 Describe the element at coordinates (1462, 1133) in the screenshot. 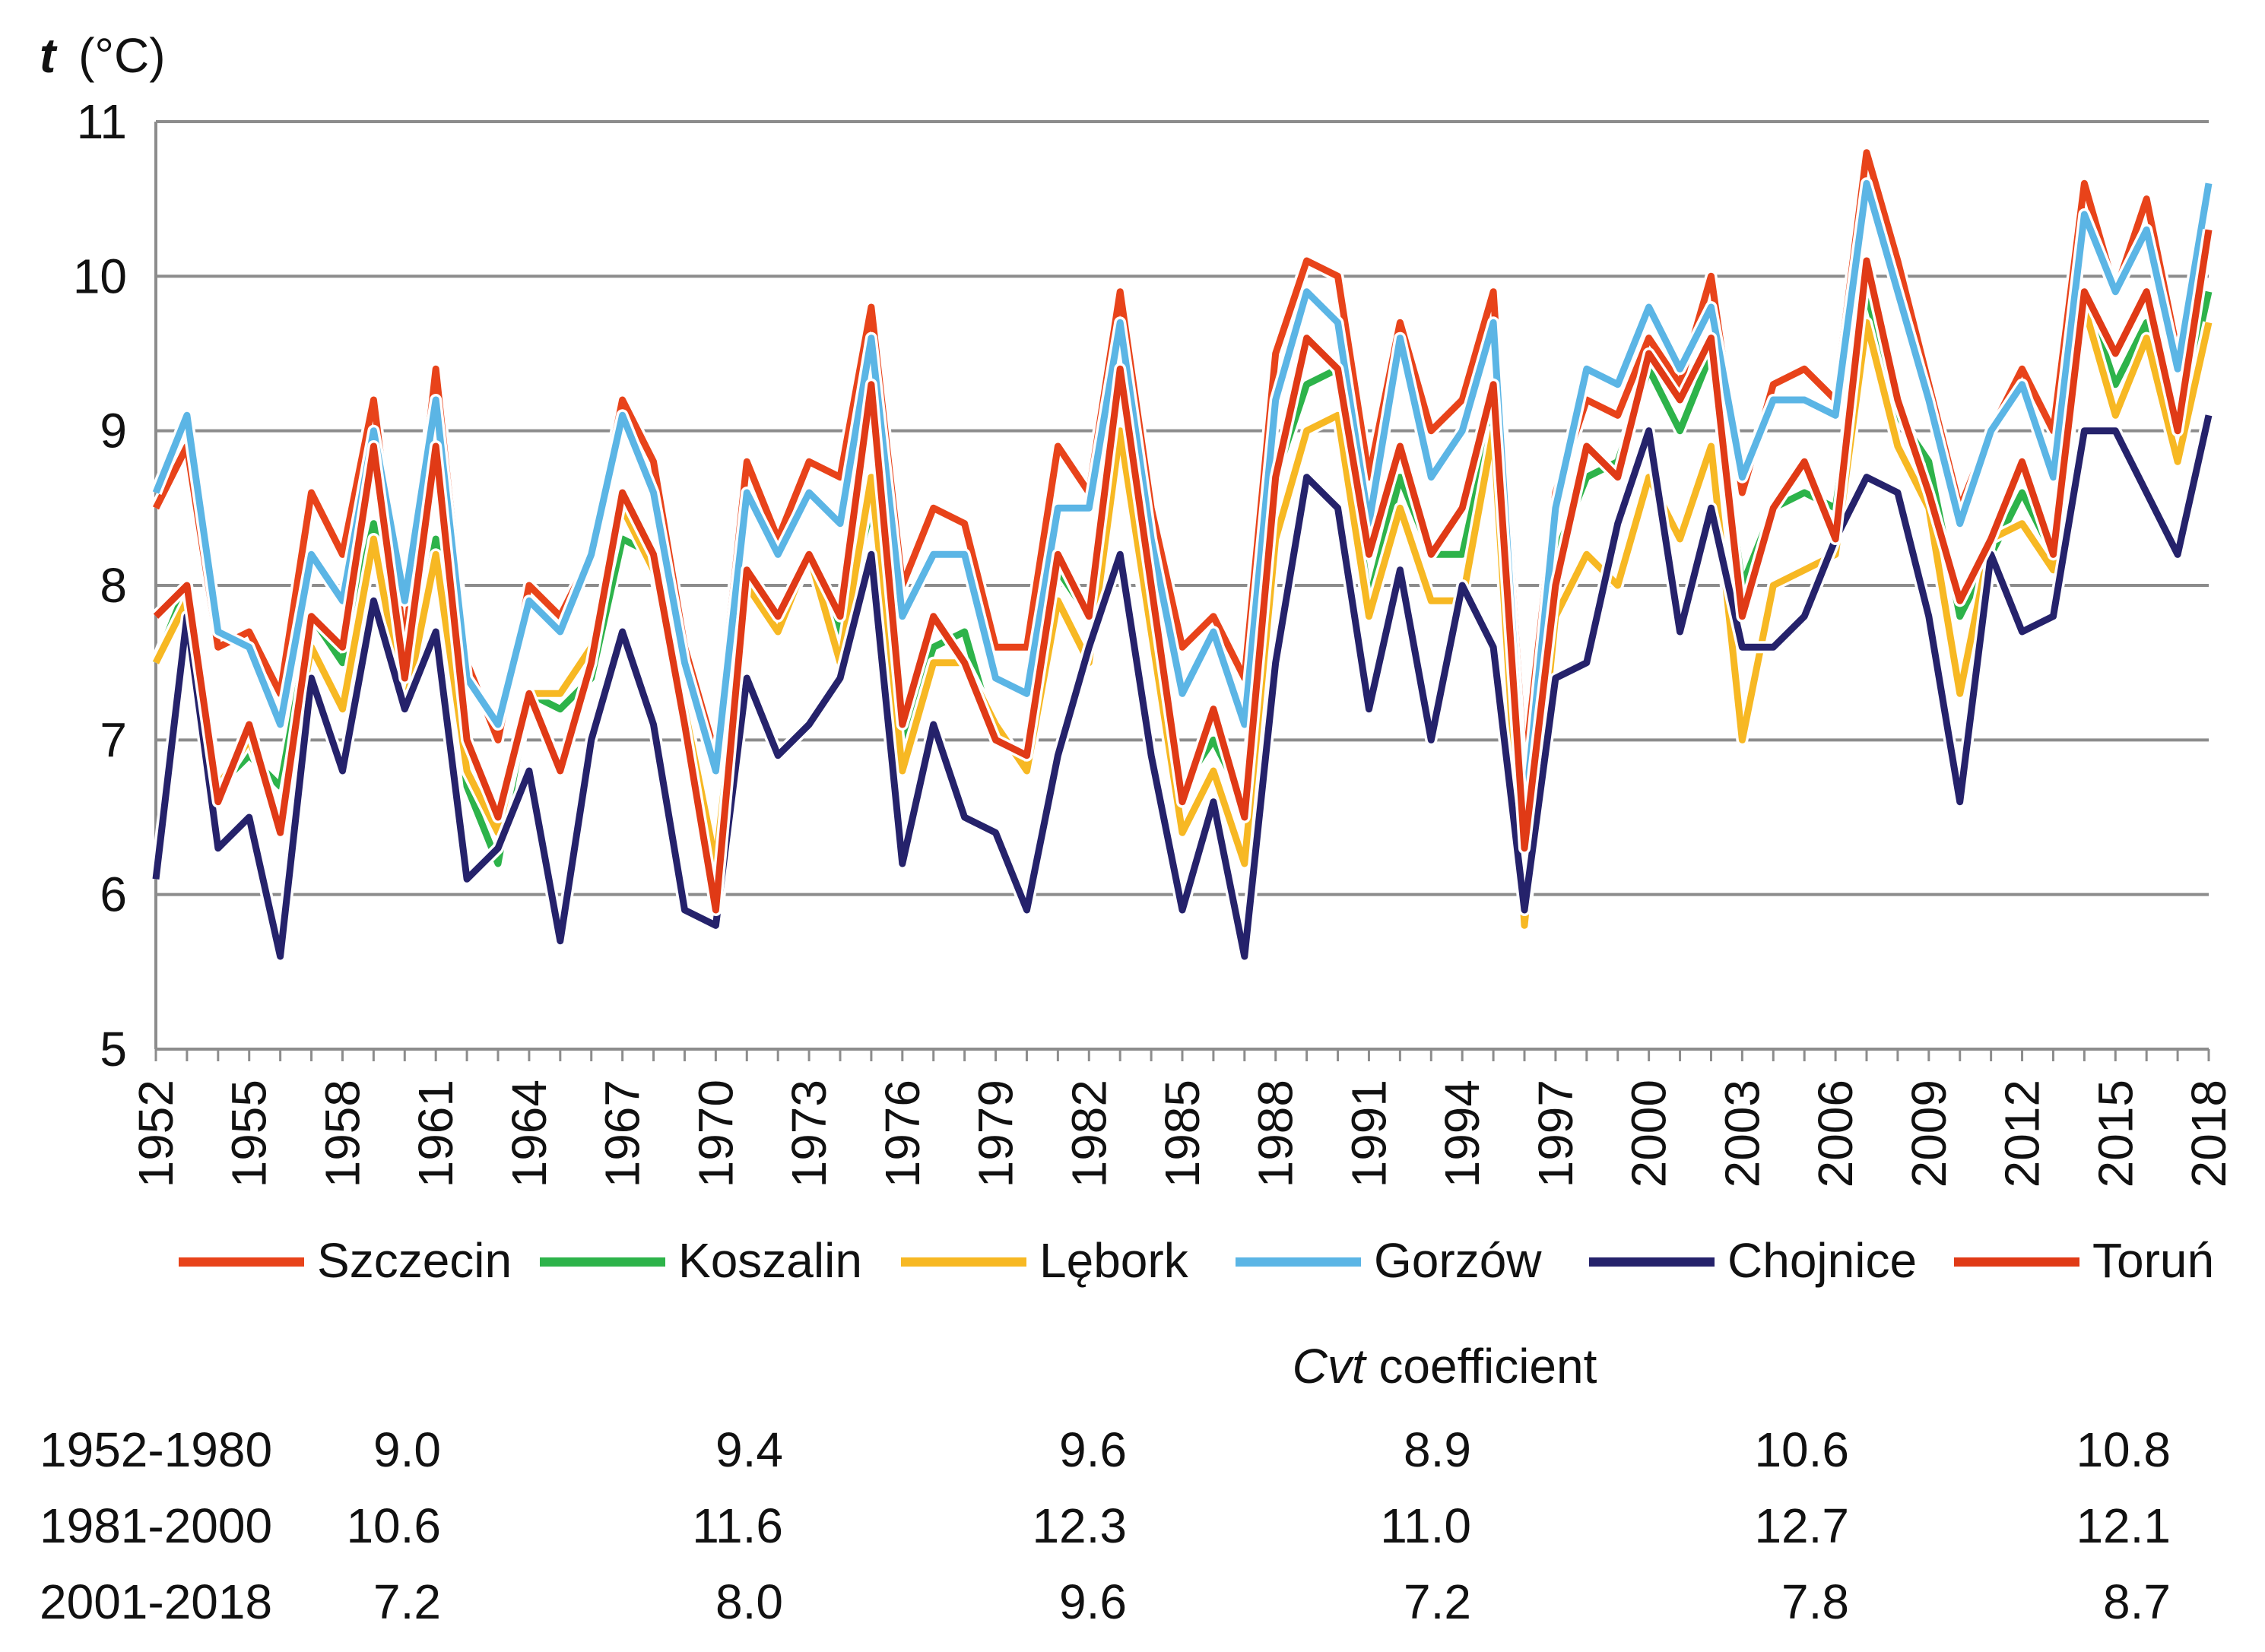

I see `x-tick-label: 1994` at that location.